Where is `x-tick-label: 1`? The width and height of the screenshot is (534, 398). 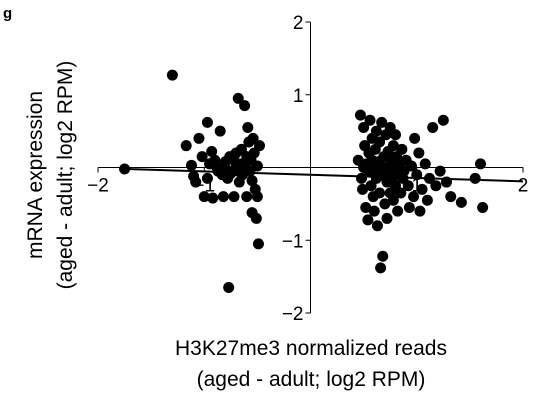
x-tick-label: 1 is located at coordinates (416, 186).